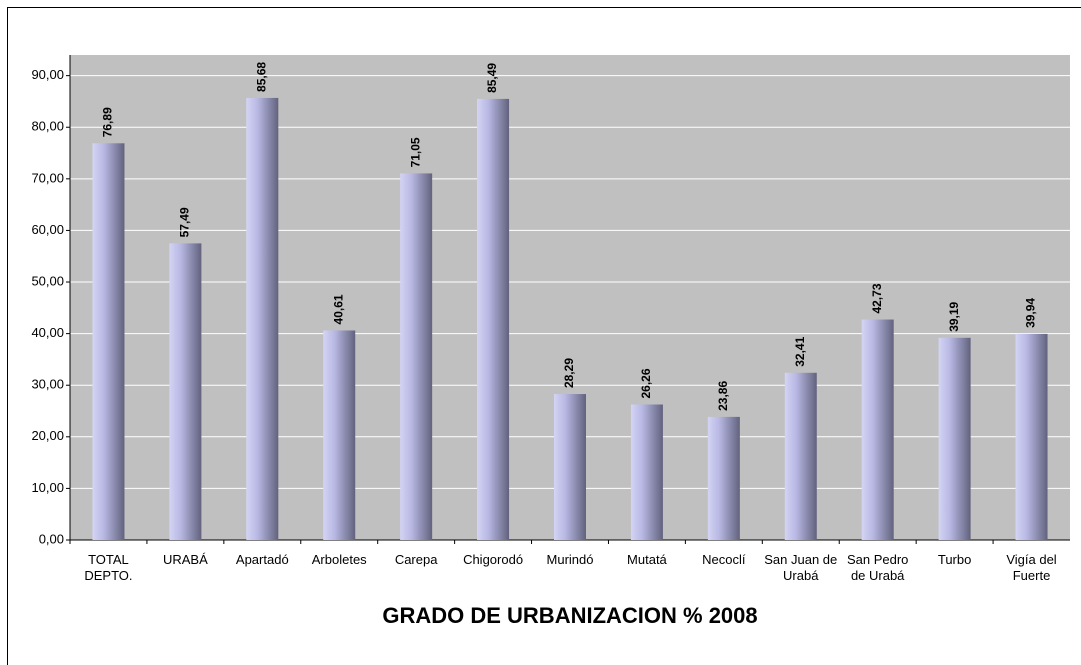 This screenshot has width=1081, height=665. I want to click on y-tick-label: 30,00, so click(47, 384).